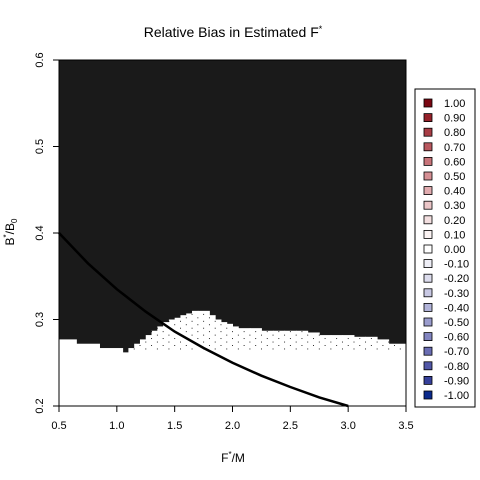 This screenshot has width=480, height=480. I want to click on x-tick-label: 3.5, so click(405, 426).